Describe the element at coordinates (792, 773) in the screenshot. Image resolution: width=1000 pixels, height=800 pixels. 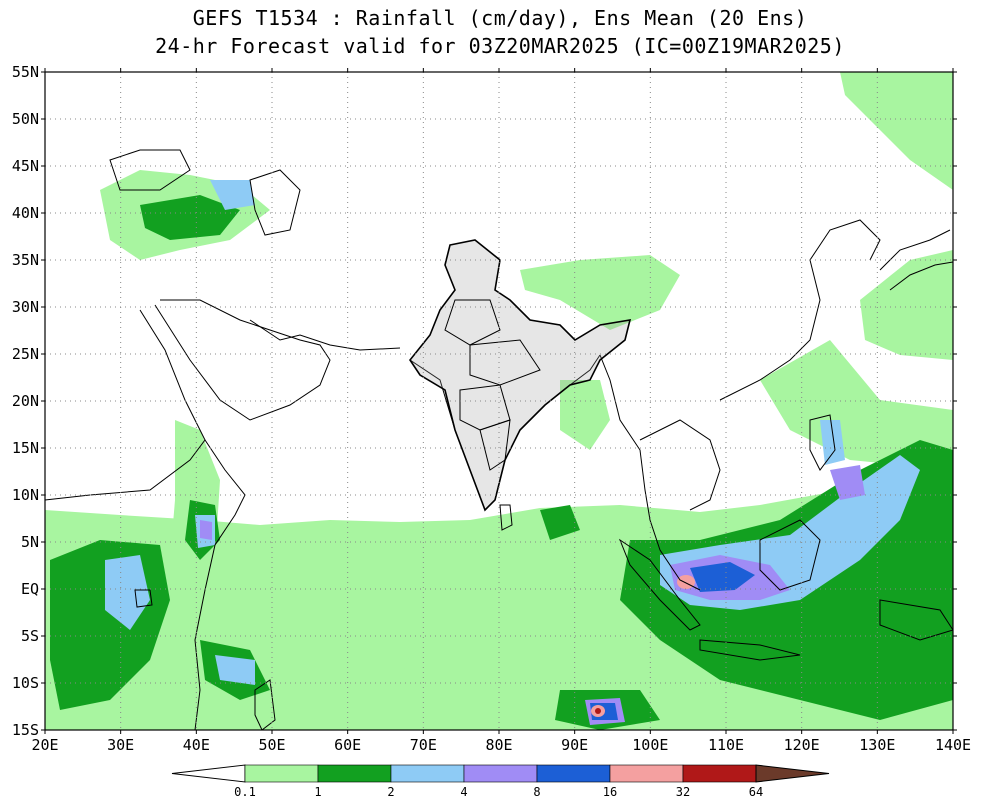
I see `colorbar-upper-triangle` at that location.